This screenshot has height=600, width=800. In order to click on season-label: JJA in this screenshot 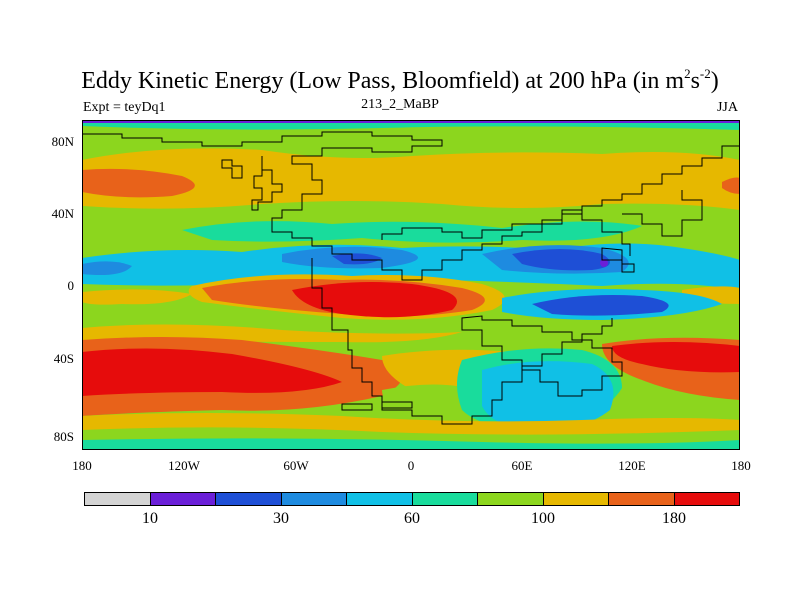, I will do `click(727, 107)`.